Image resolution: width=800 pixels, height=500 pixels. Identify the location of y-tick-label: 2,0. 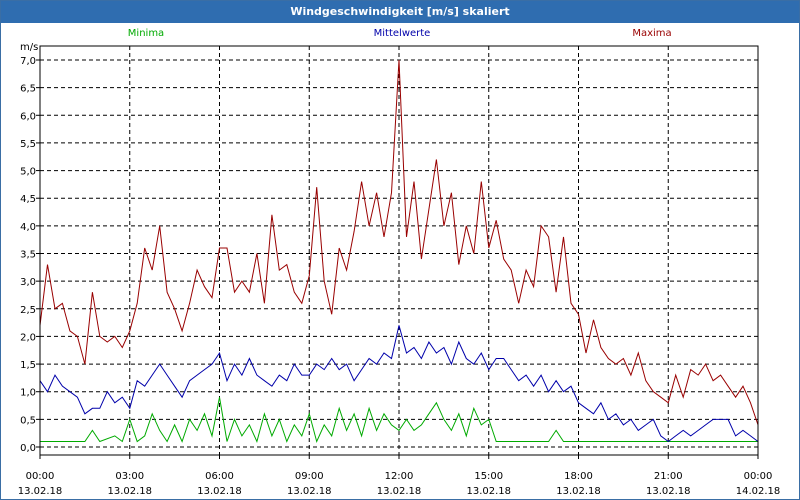
(28, 337).